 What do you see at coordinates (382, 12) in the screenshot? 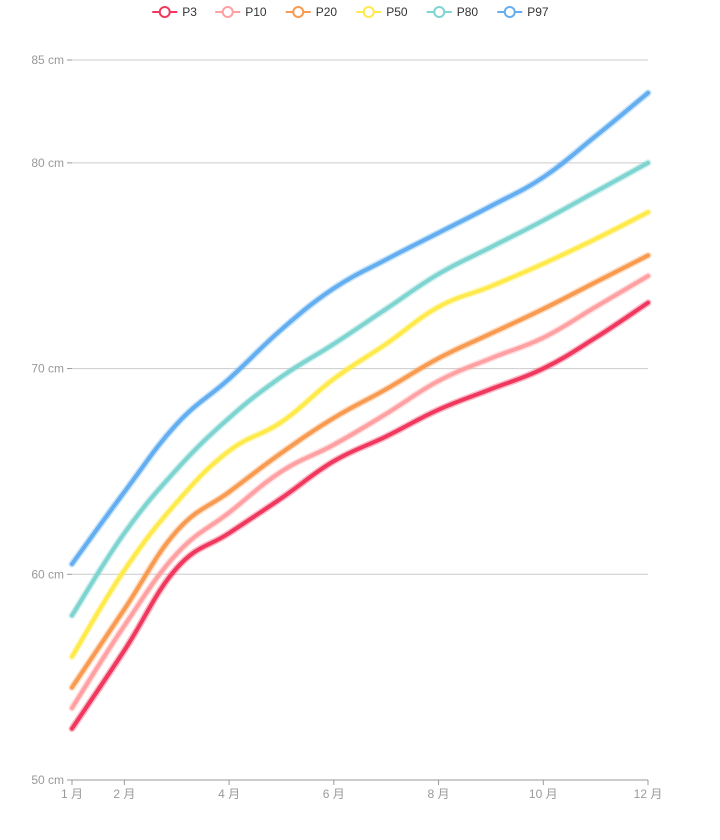
I see `legend-item-p50: P50` at bounding box center [382, 12].